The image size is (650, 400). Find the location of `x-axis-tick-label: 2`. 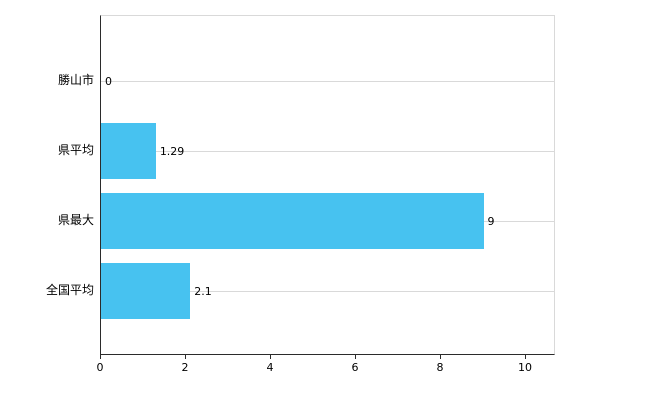

x-axis-tick-label: 2 is located at coordinates (185, 367).